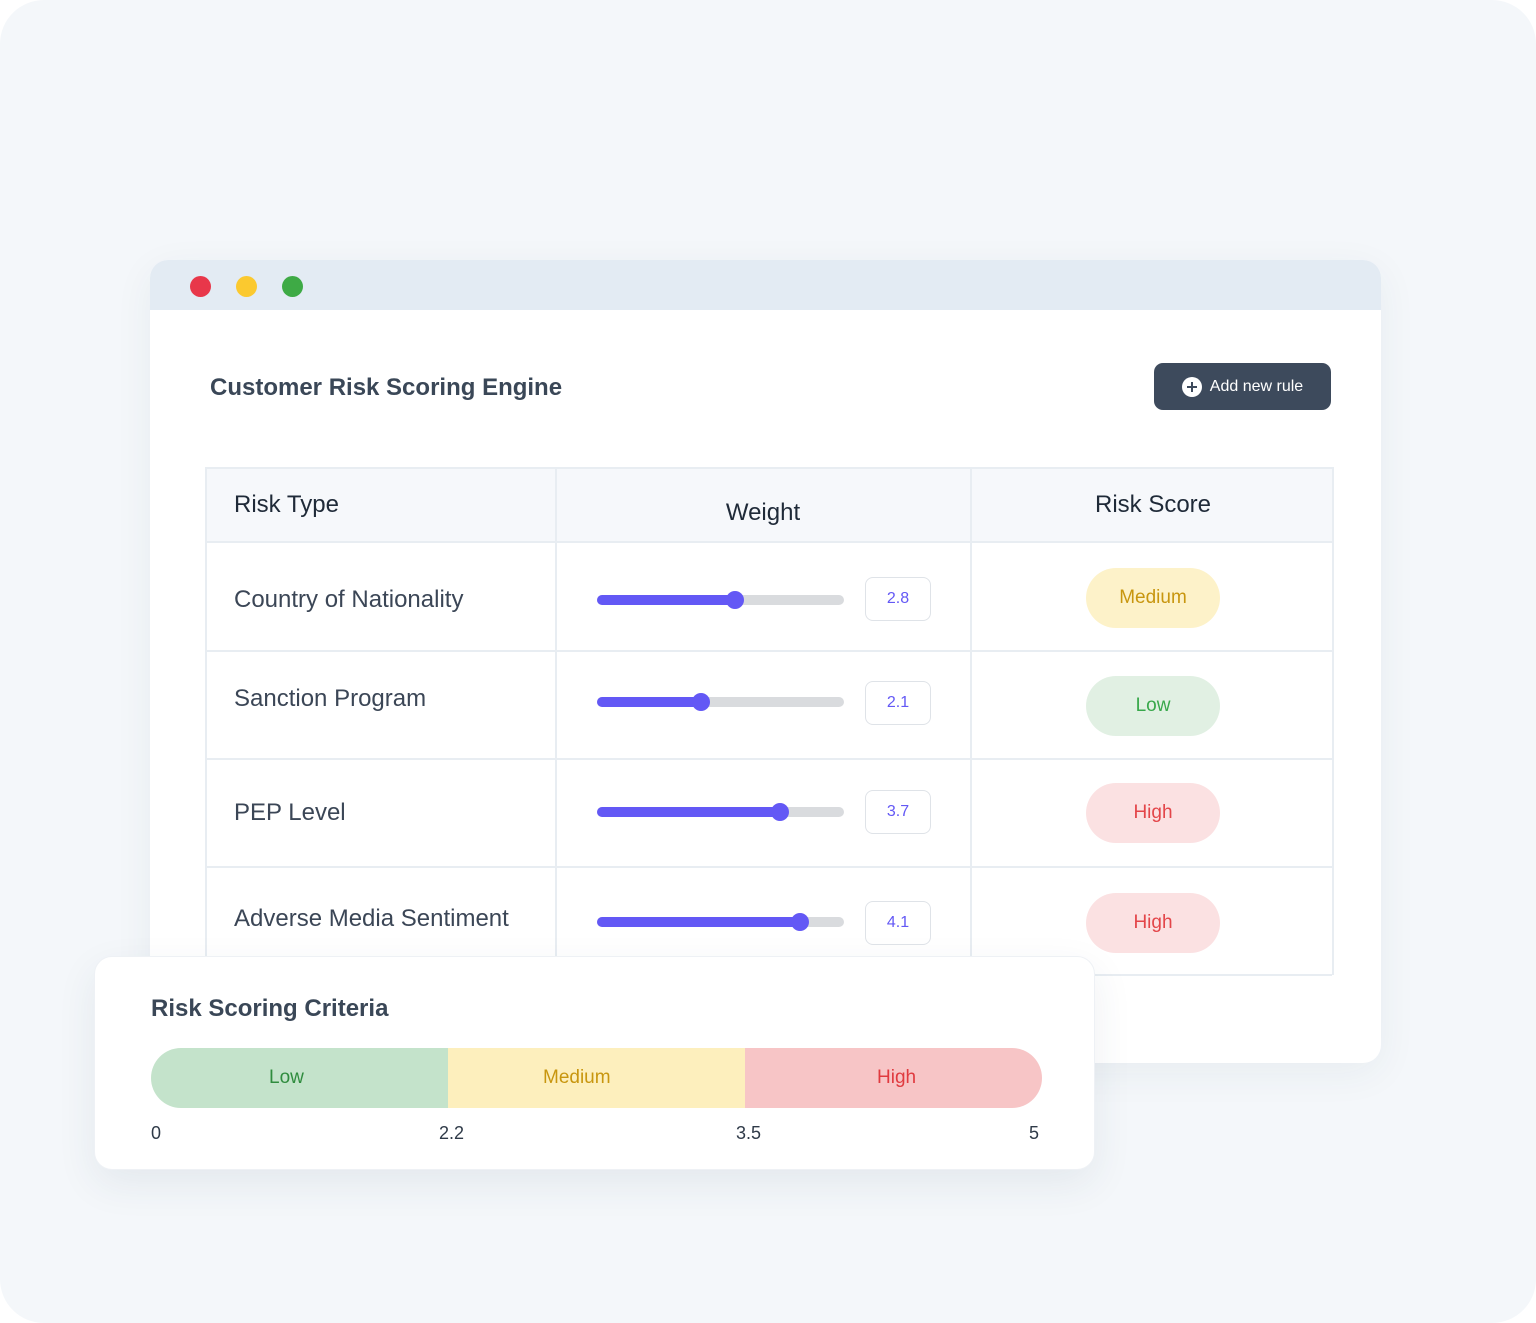  I want to click on maximize-window-button, so click(292, 286).